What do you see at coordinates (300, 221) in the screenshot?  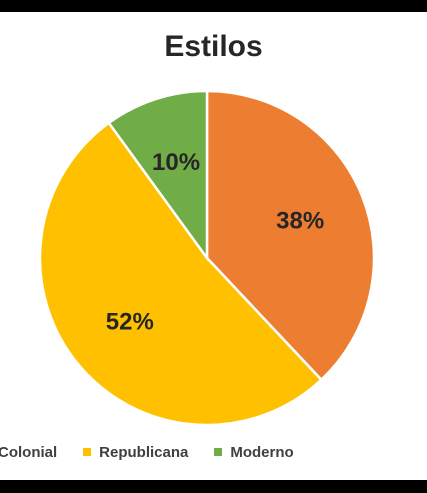 I see `data-label-colonial: 38%` at bounding box center [300, 221].